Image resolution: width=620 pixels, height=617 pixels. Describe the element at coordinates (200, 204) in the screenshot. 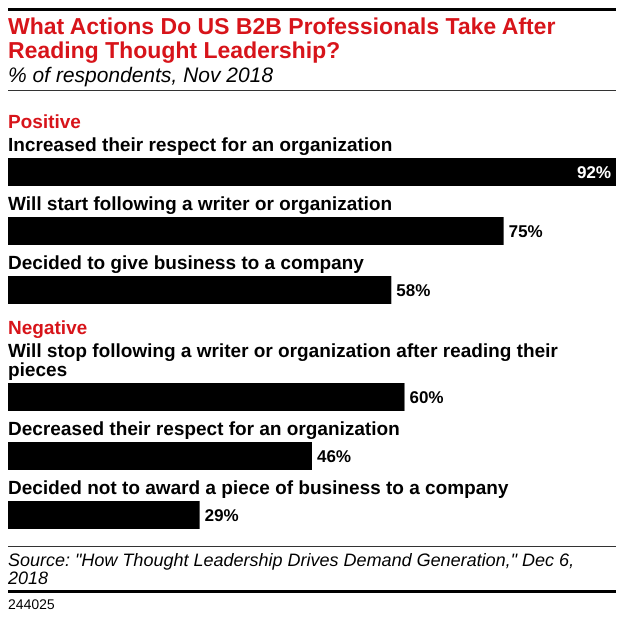

I see `y-tick-label: Will start following a writer or organization` at that location.